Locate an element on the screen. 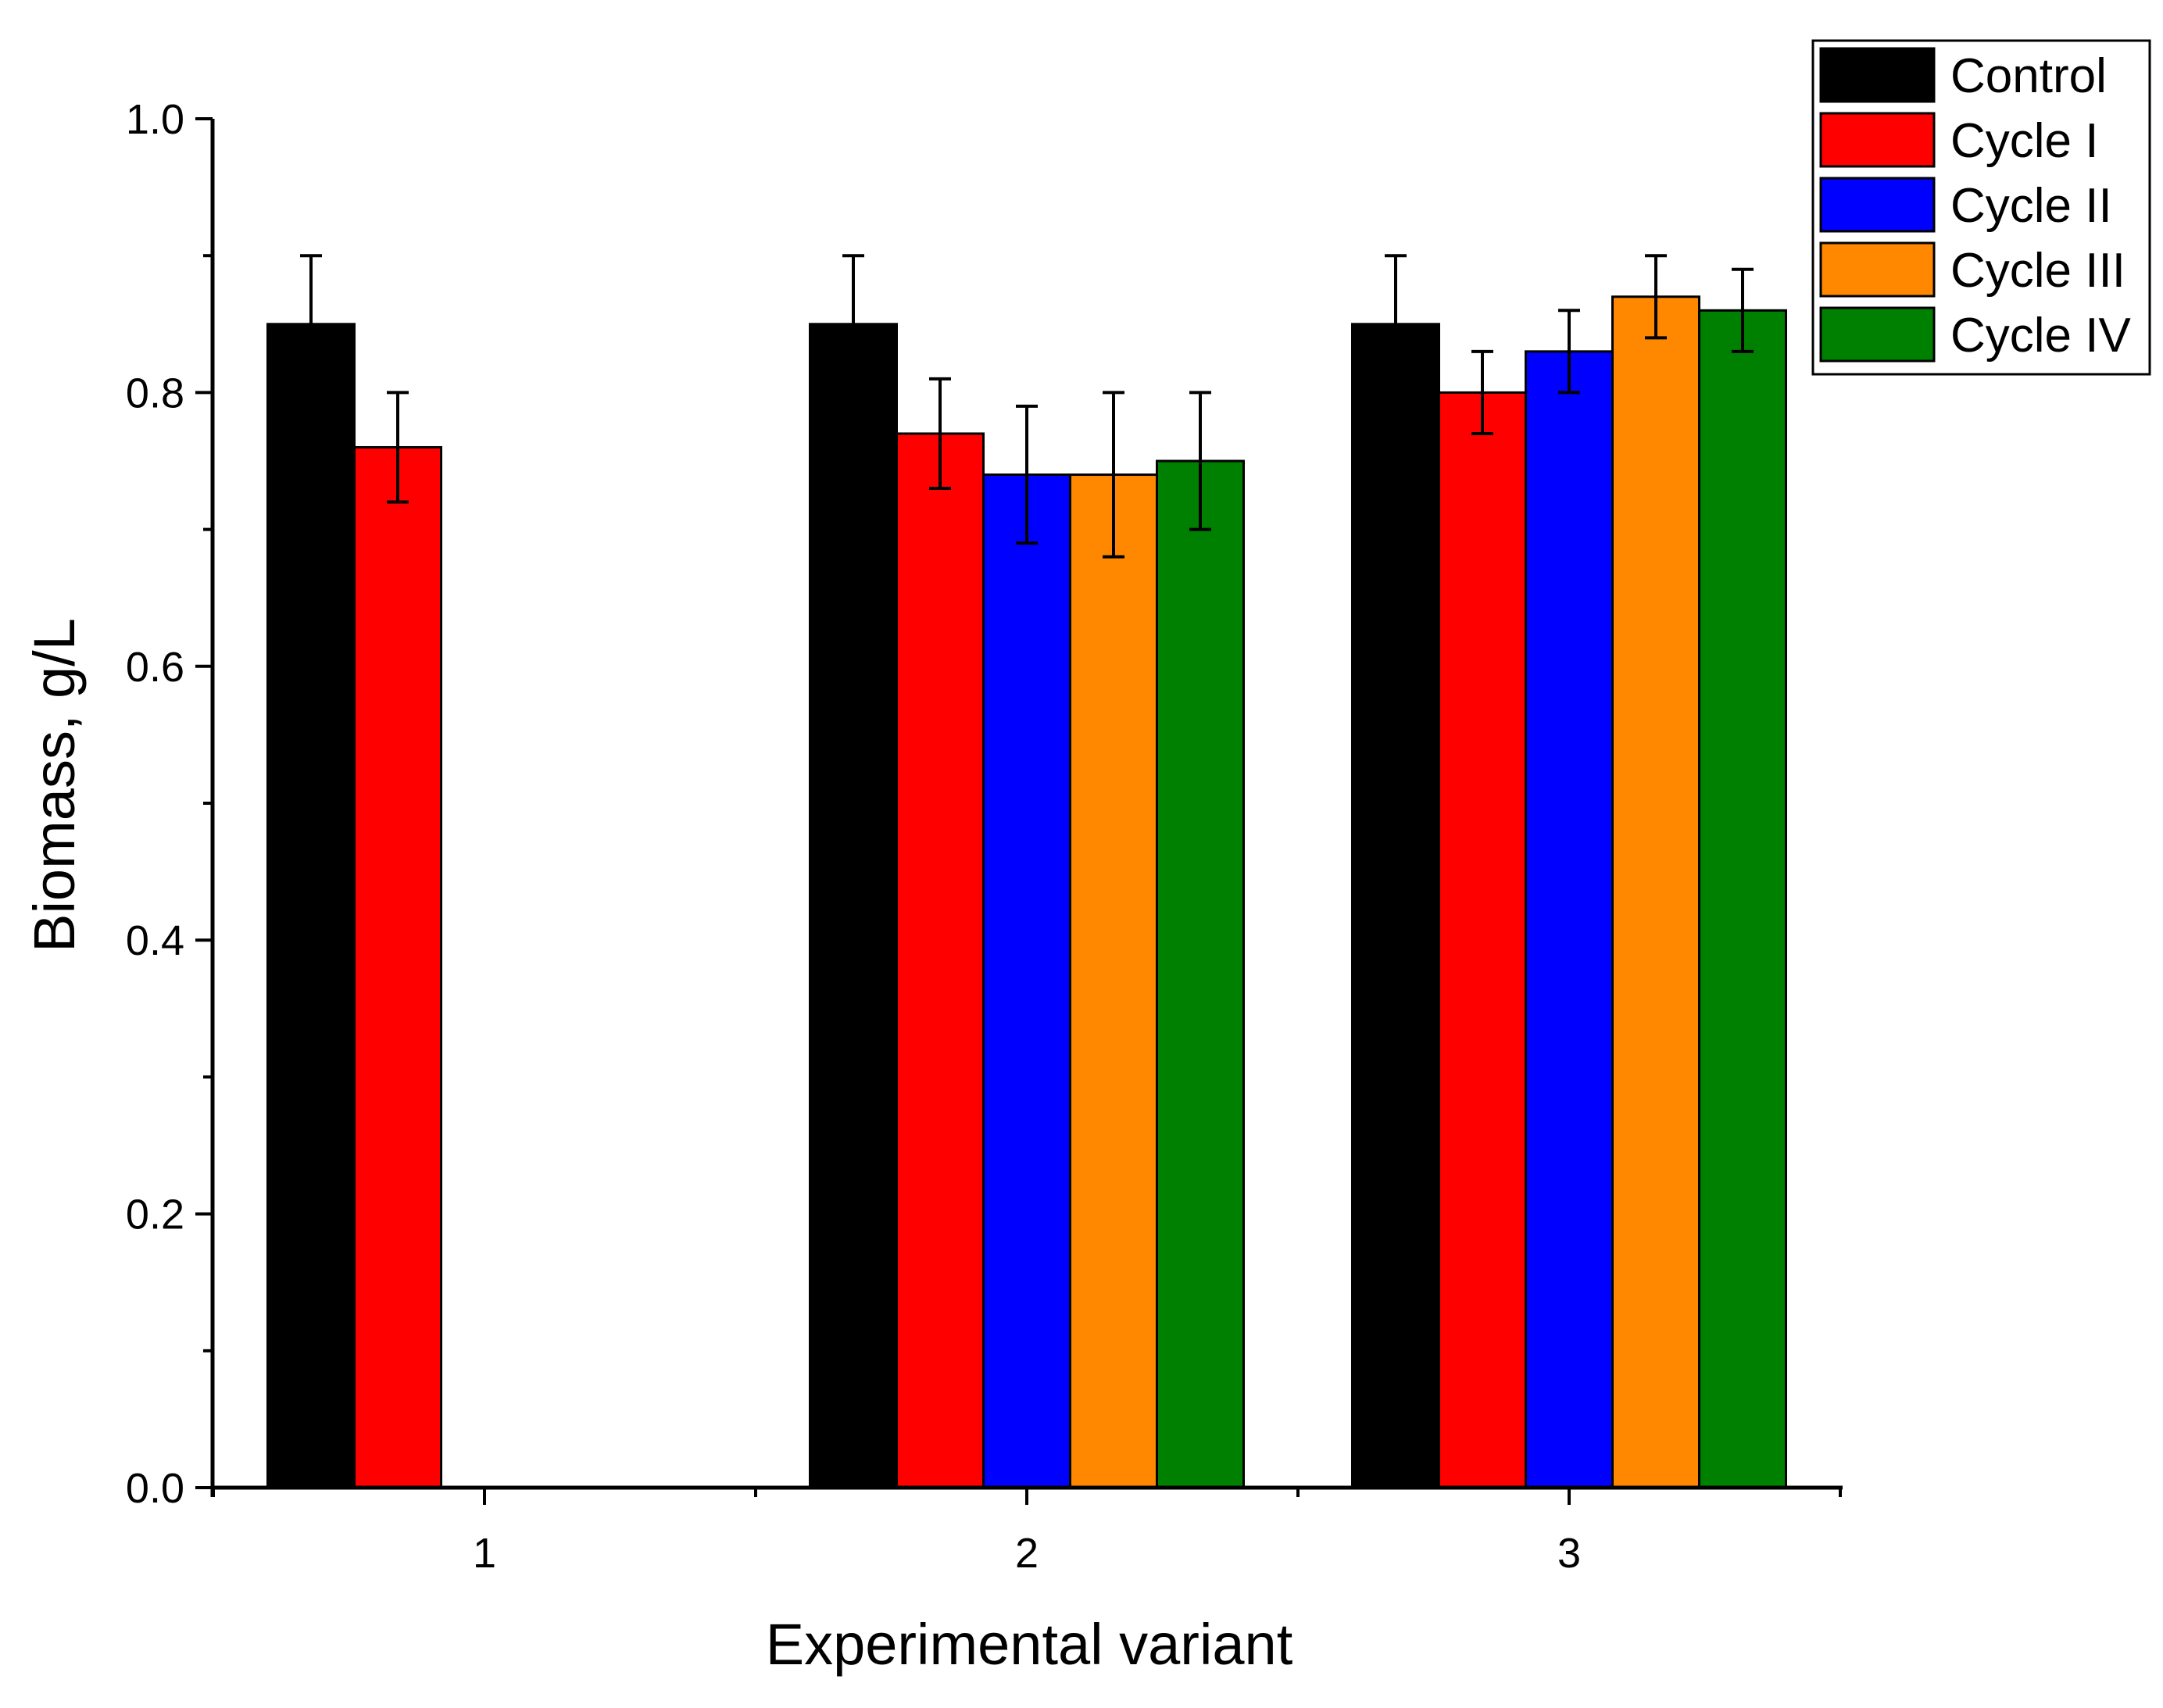 The width and height of the screenshot is (2163, 1708). legend: Control Cycle I Cycle II Cycle III Cycle IV is located at coordinates (1981, 207).